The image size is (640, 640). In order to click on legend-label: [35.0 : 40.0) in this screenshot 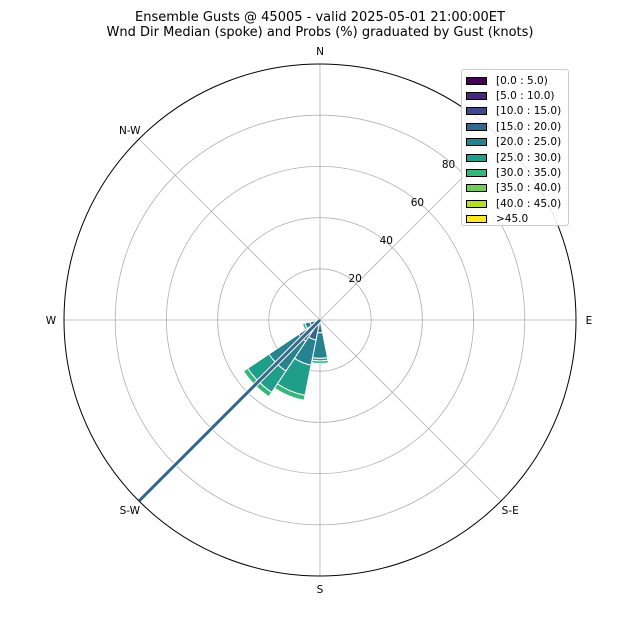, I will do `click(529, 188)`.